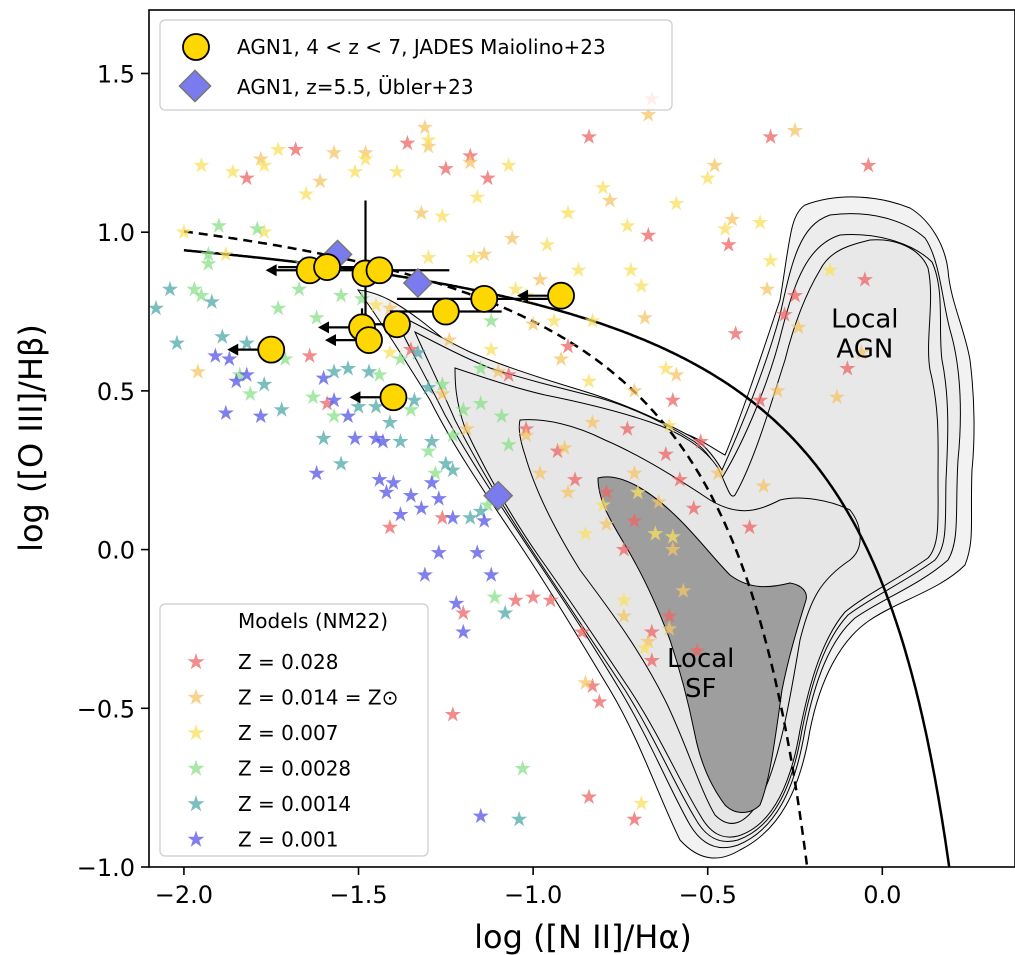  I want to click on legend-jades-marker, so click(196, 47).